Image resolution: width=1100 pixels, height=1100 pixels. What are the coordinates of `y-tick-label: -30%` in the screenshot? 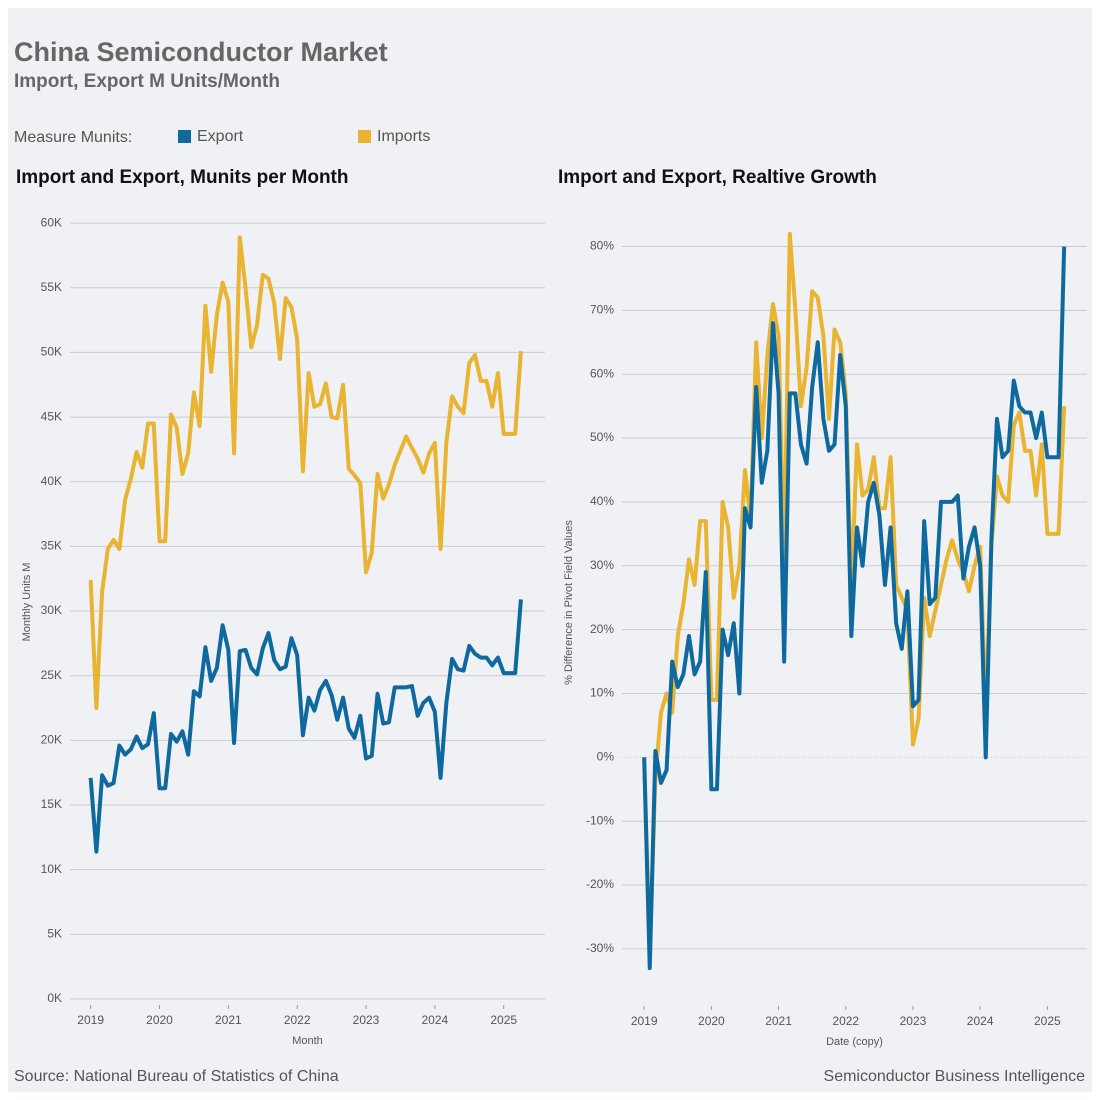 It's located at (600, 948).